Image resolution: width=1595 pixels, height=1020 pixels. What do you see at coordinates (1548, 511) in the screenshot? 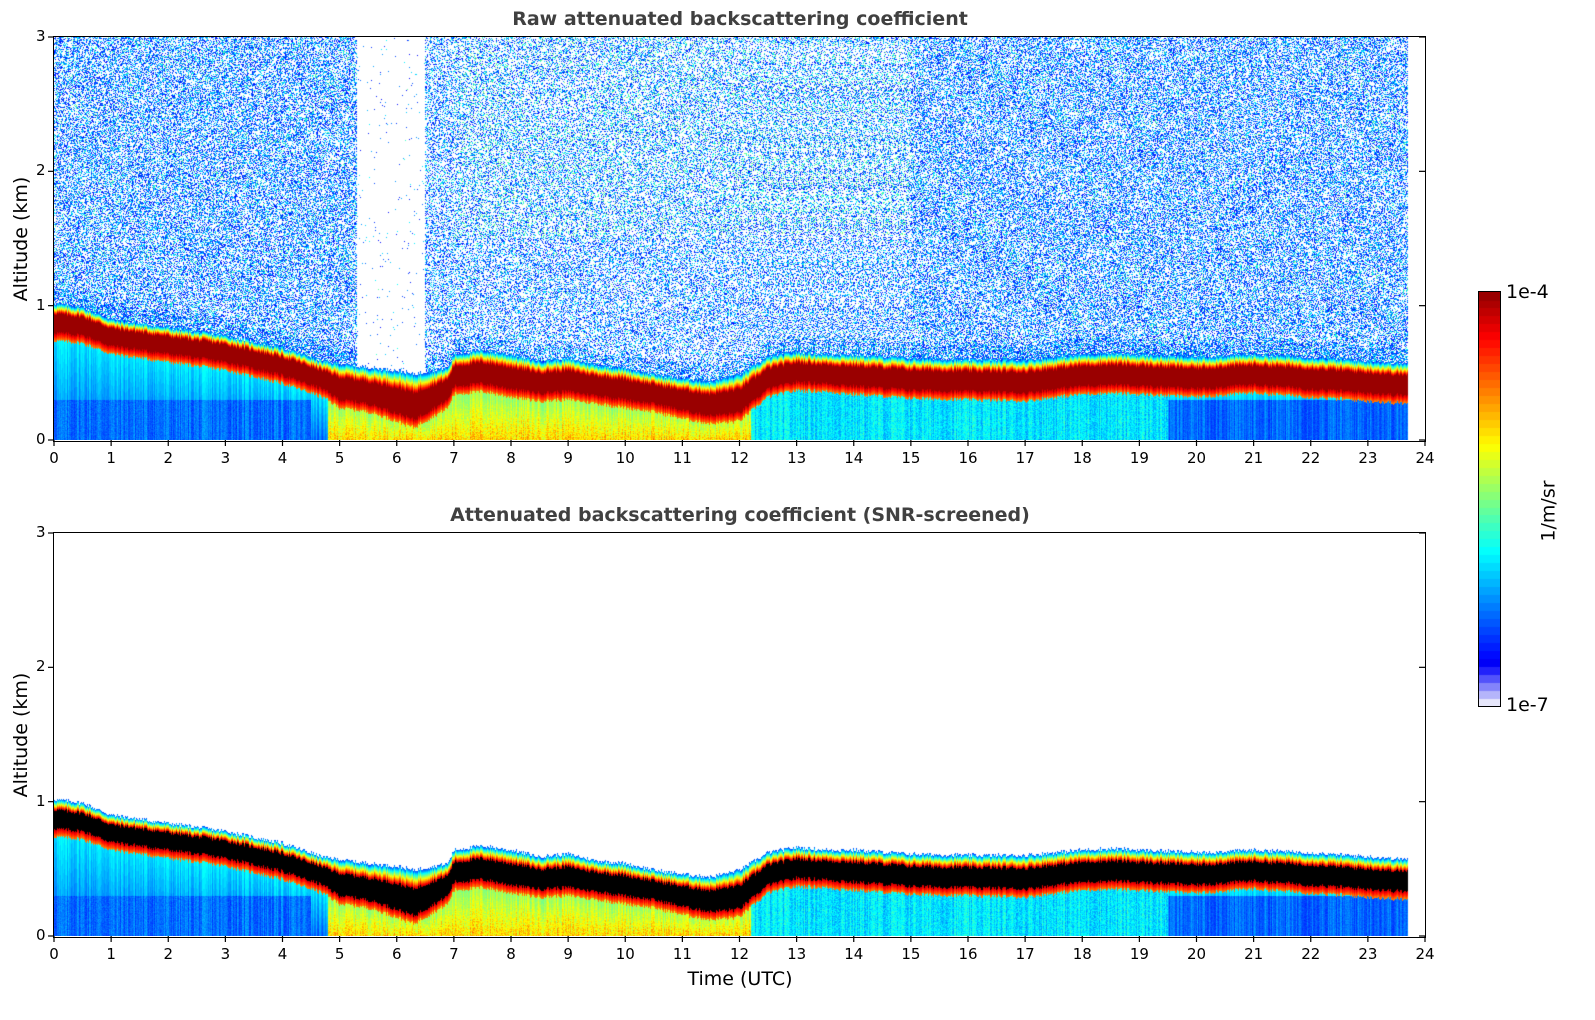
I see `colorbar-units-label: 1/m/sr` at bounding box center [1548, 511].